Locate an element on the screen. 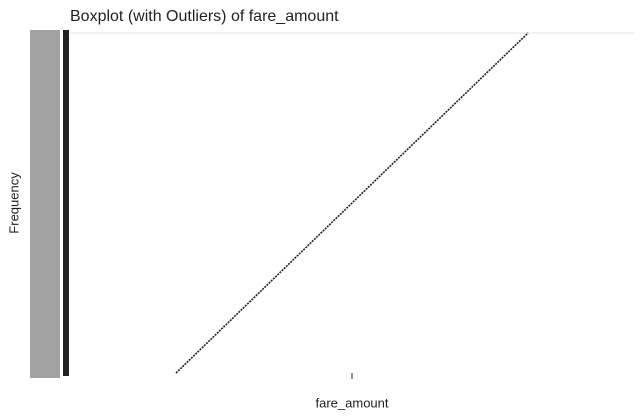 Image resolution: width=642 pixels, height=419 pixels. chart-title: Boxplot (with Outliers) of fare_amount is located at coordinates (204, 16).